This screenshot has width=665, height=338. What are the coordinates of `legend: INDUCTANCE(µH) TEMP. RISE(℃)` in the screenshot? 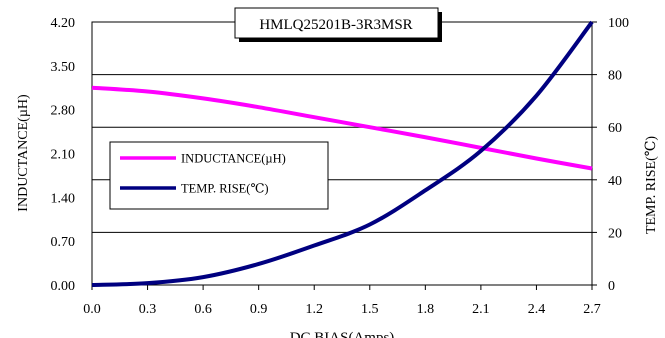 It's located at (219, 175).